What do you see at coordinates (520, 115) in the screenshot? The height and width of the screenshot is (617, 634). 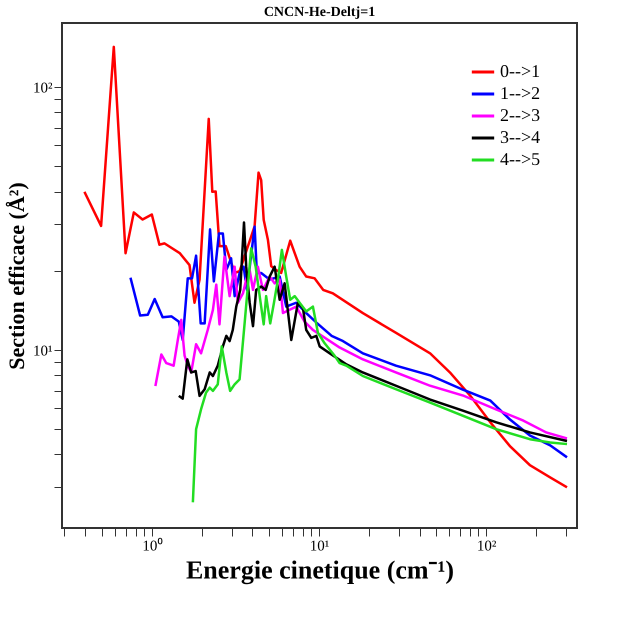 I see `legend-label: 2-->3` at bounding box center [520, 115].